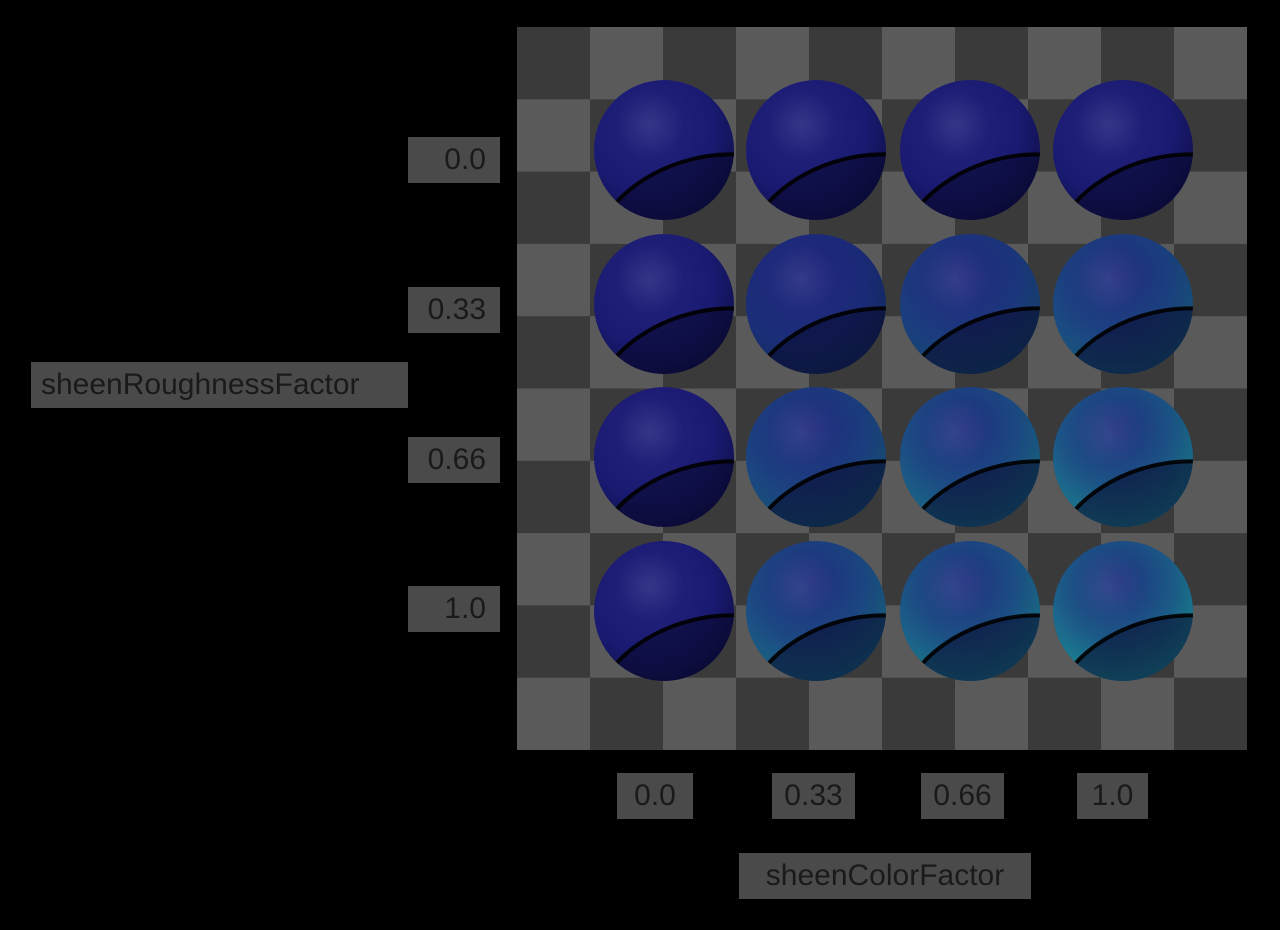 The image size is (1280, 930). I want to click on col-label-1: 0.33, so click(813, 796).